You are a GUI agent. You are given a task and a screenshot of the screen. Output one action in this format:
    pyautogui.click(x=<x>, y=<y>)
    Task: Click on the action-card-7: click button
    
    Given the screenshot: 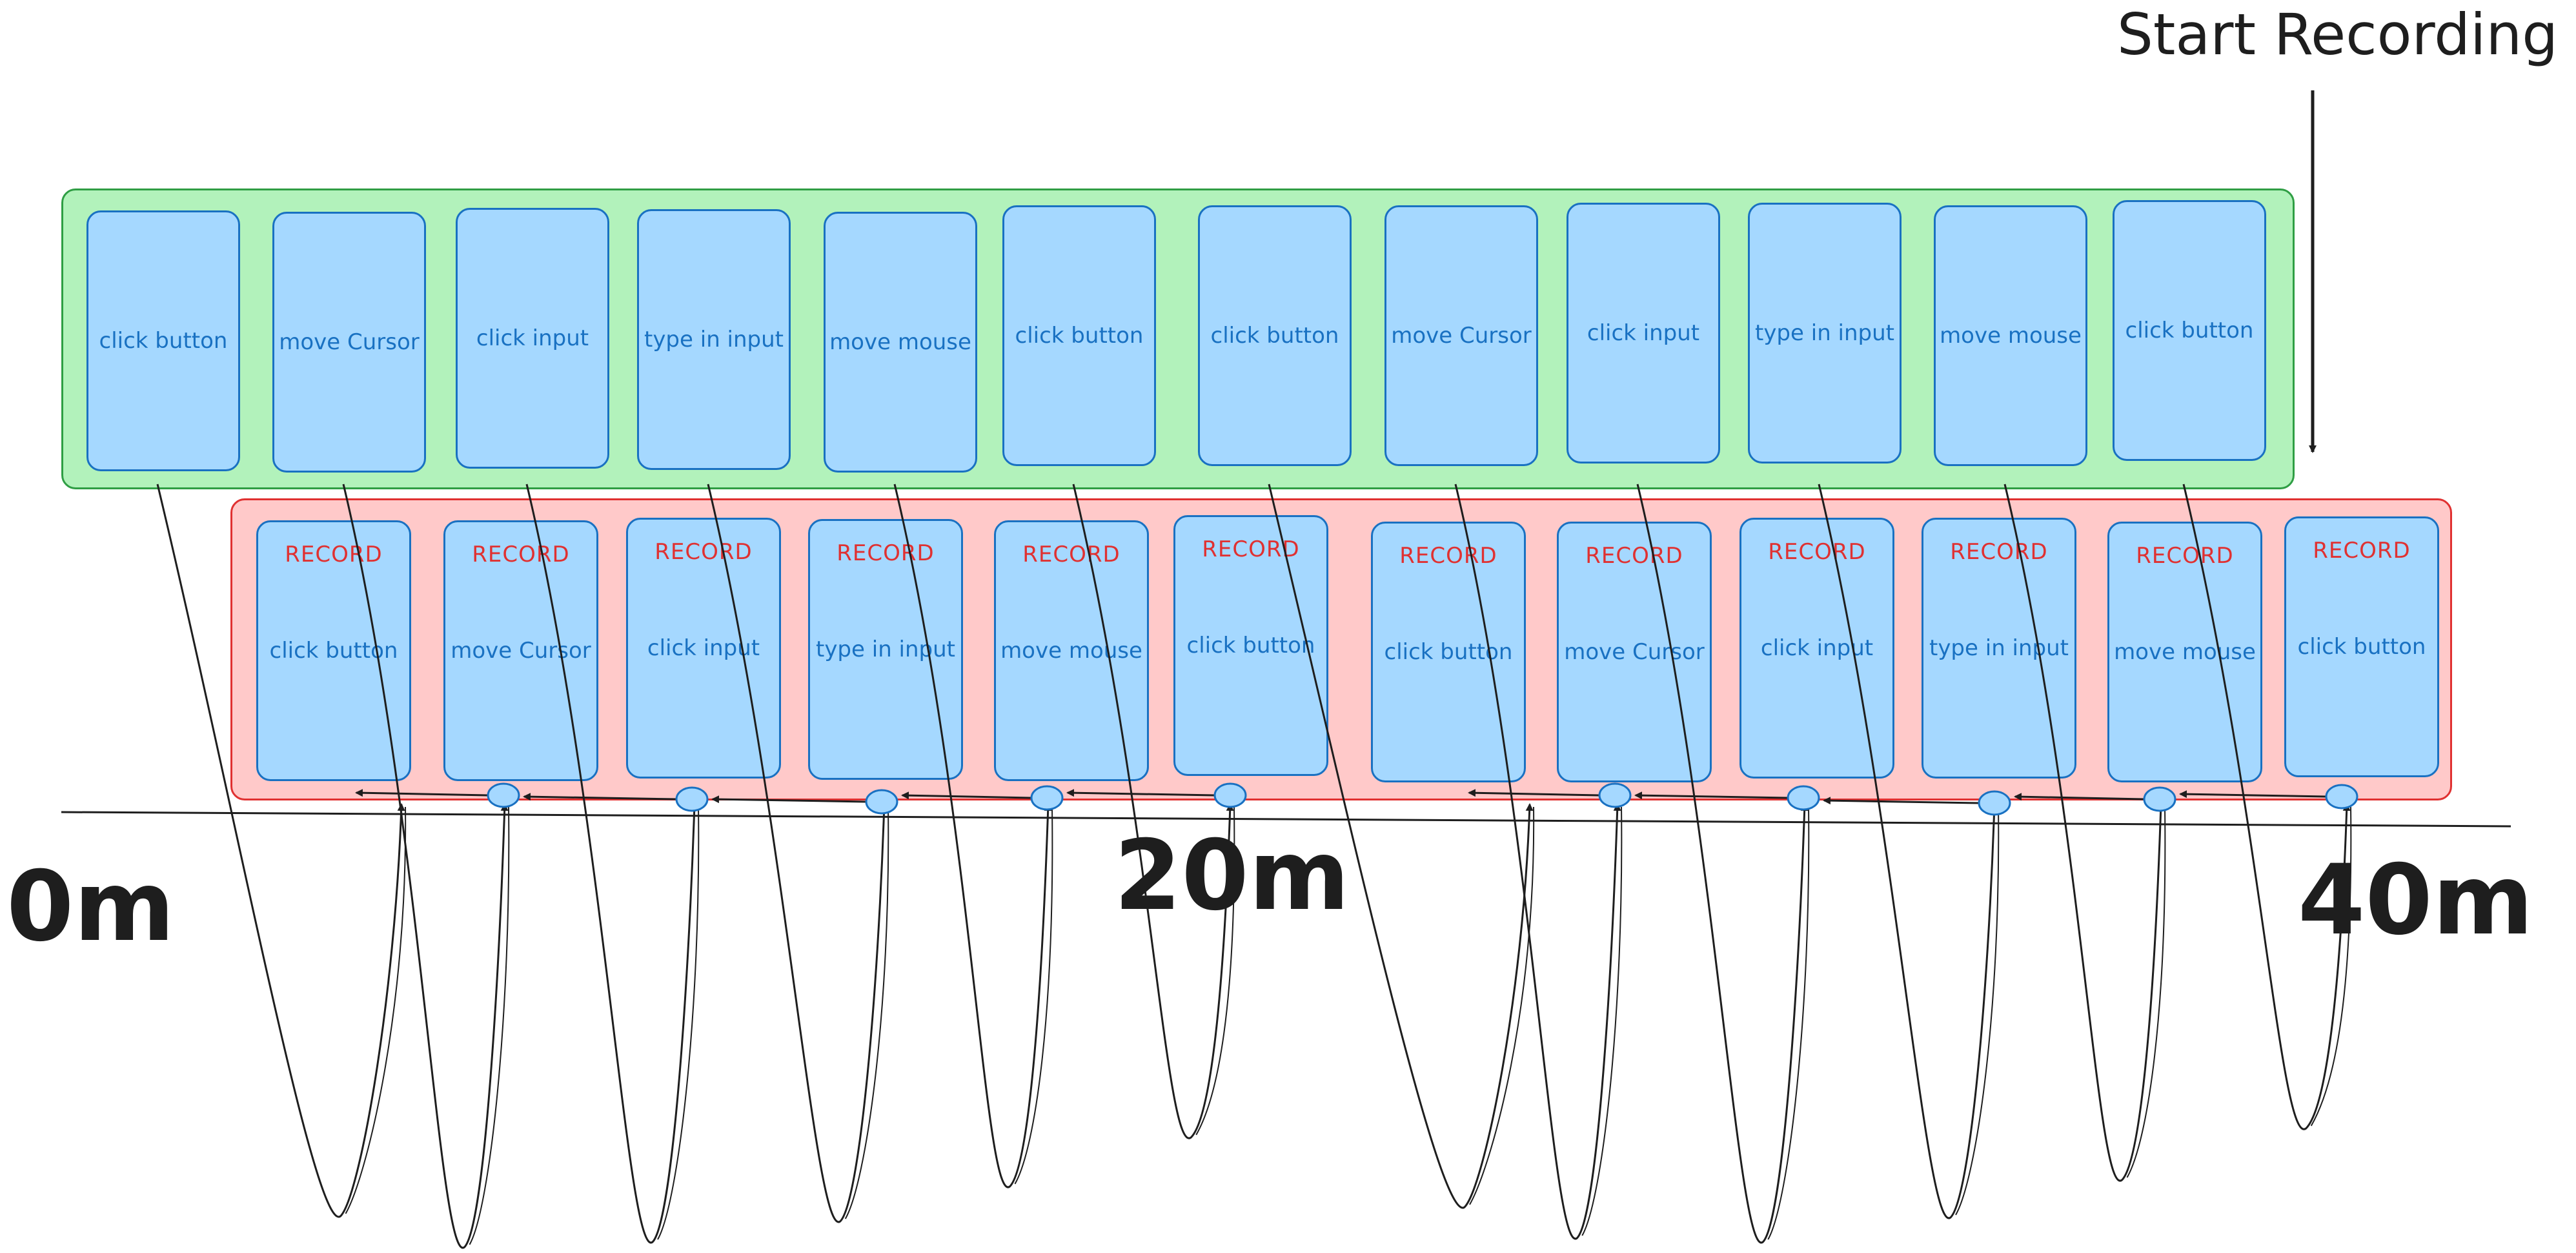 What is the action you would take?
    pyautogui.click(x=1275, y=335)
    